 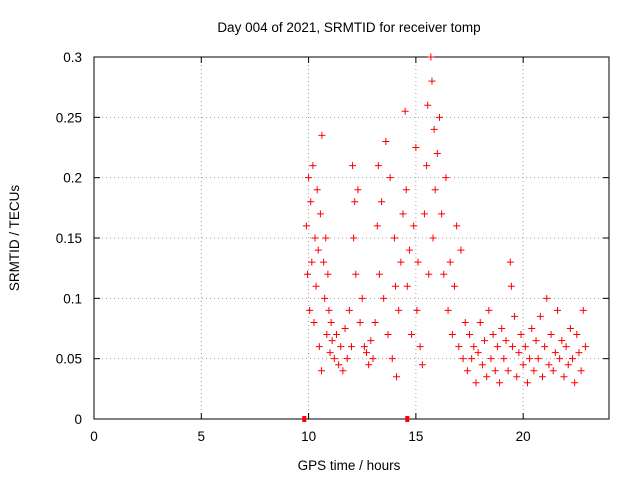 I want to click on zero-marker, so click(x=407, y=419).